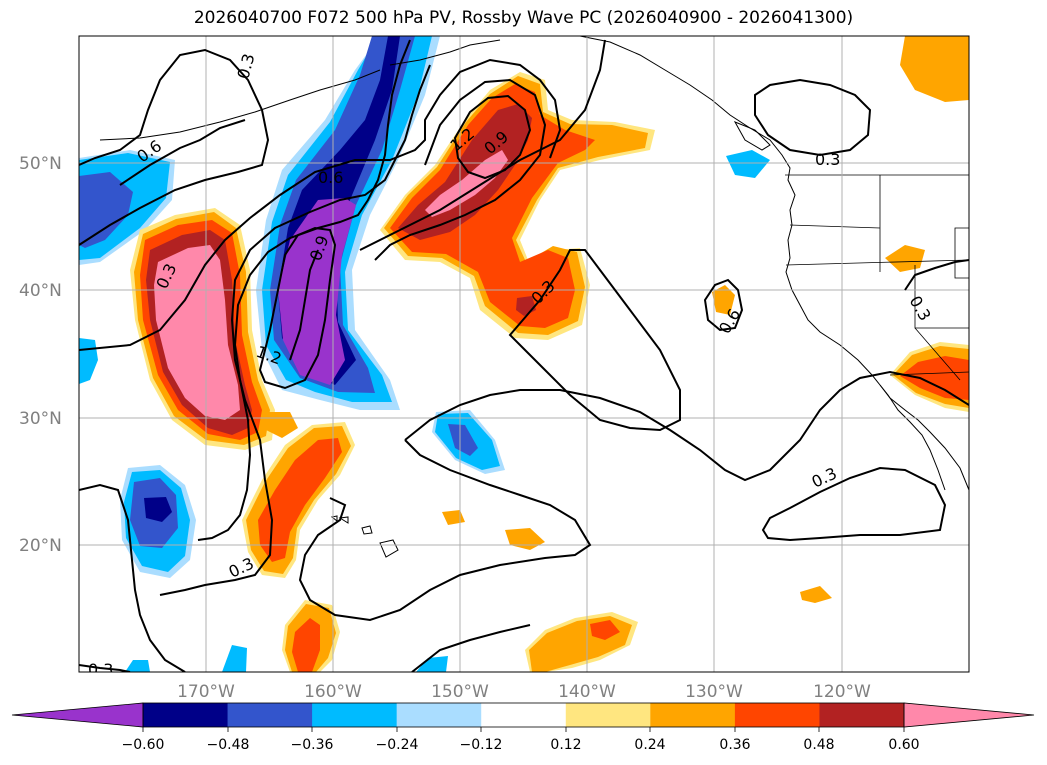 The height and width of the screenshot is (765, 1047). I want to click on contour-bl-0.3, so click(105, 668).